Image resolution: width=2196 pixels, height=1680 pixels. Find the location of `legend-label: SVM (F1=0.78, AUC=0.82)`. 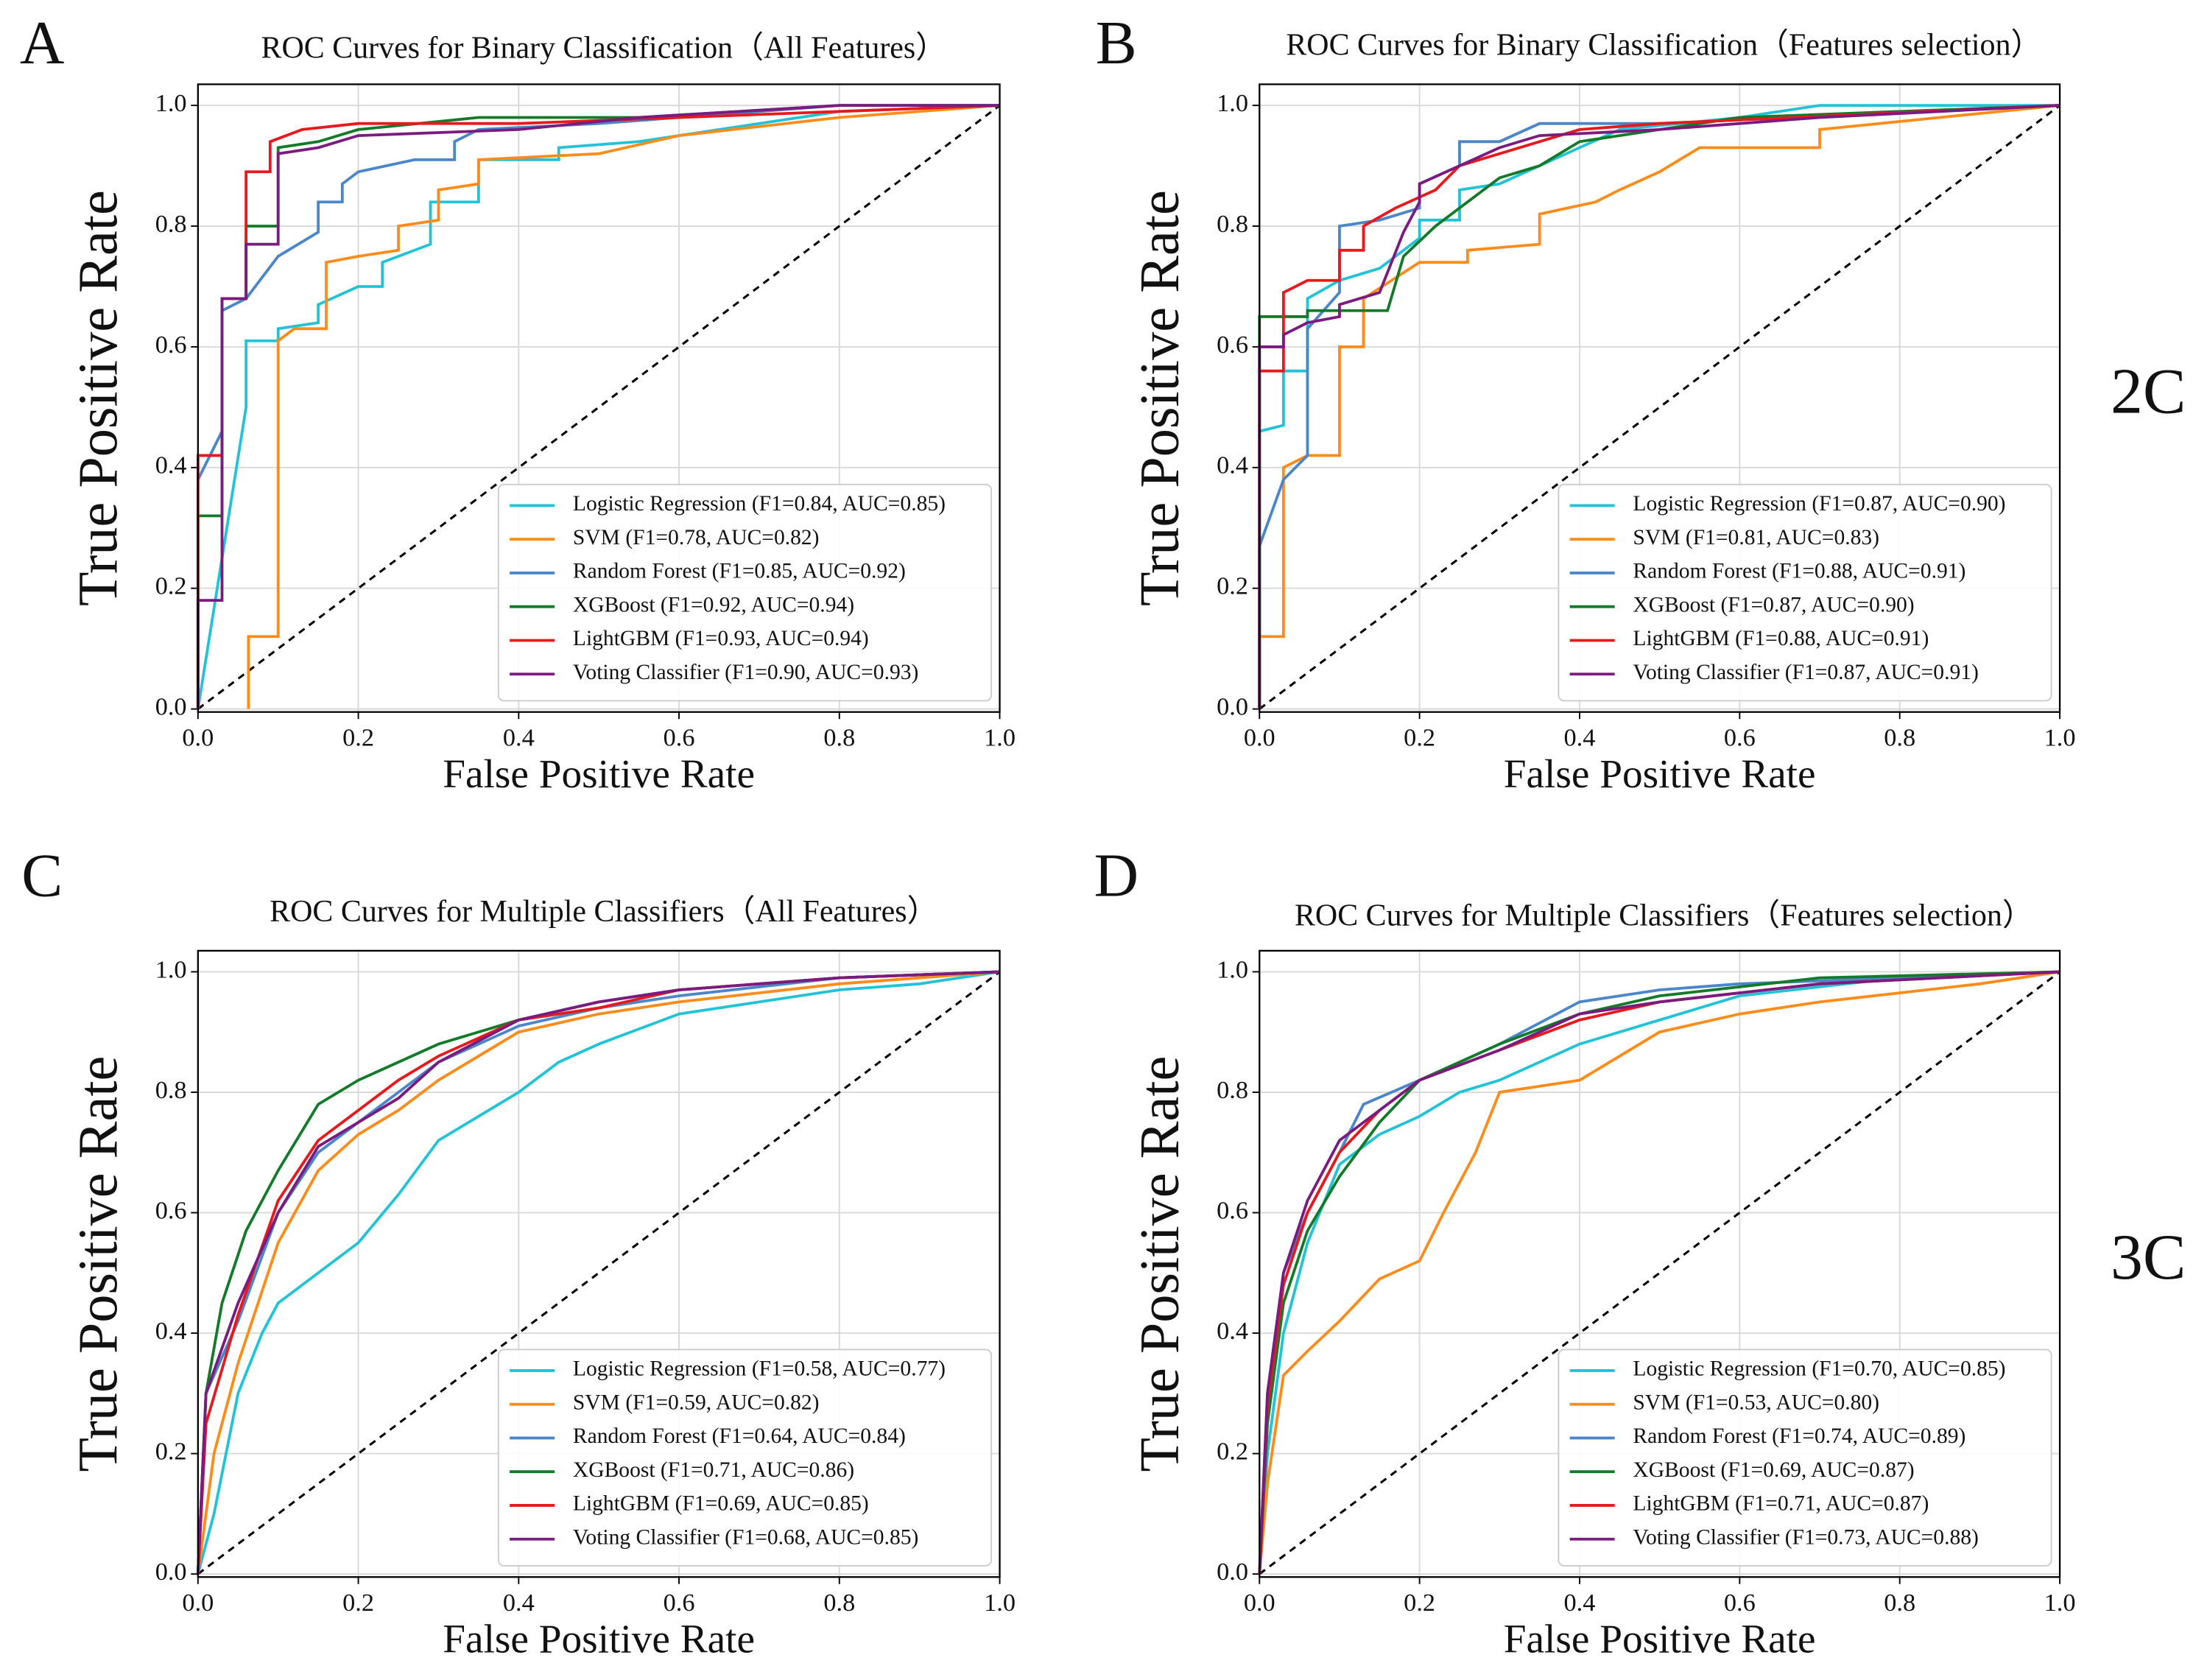

legend-label: SVM (F1=0.78, AUC=0.82) is located at coordinates (697, 538).